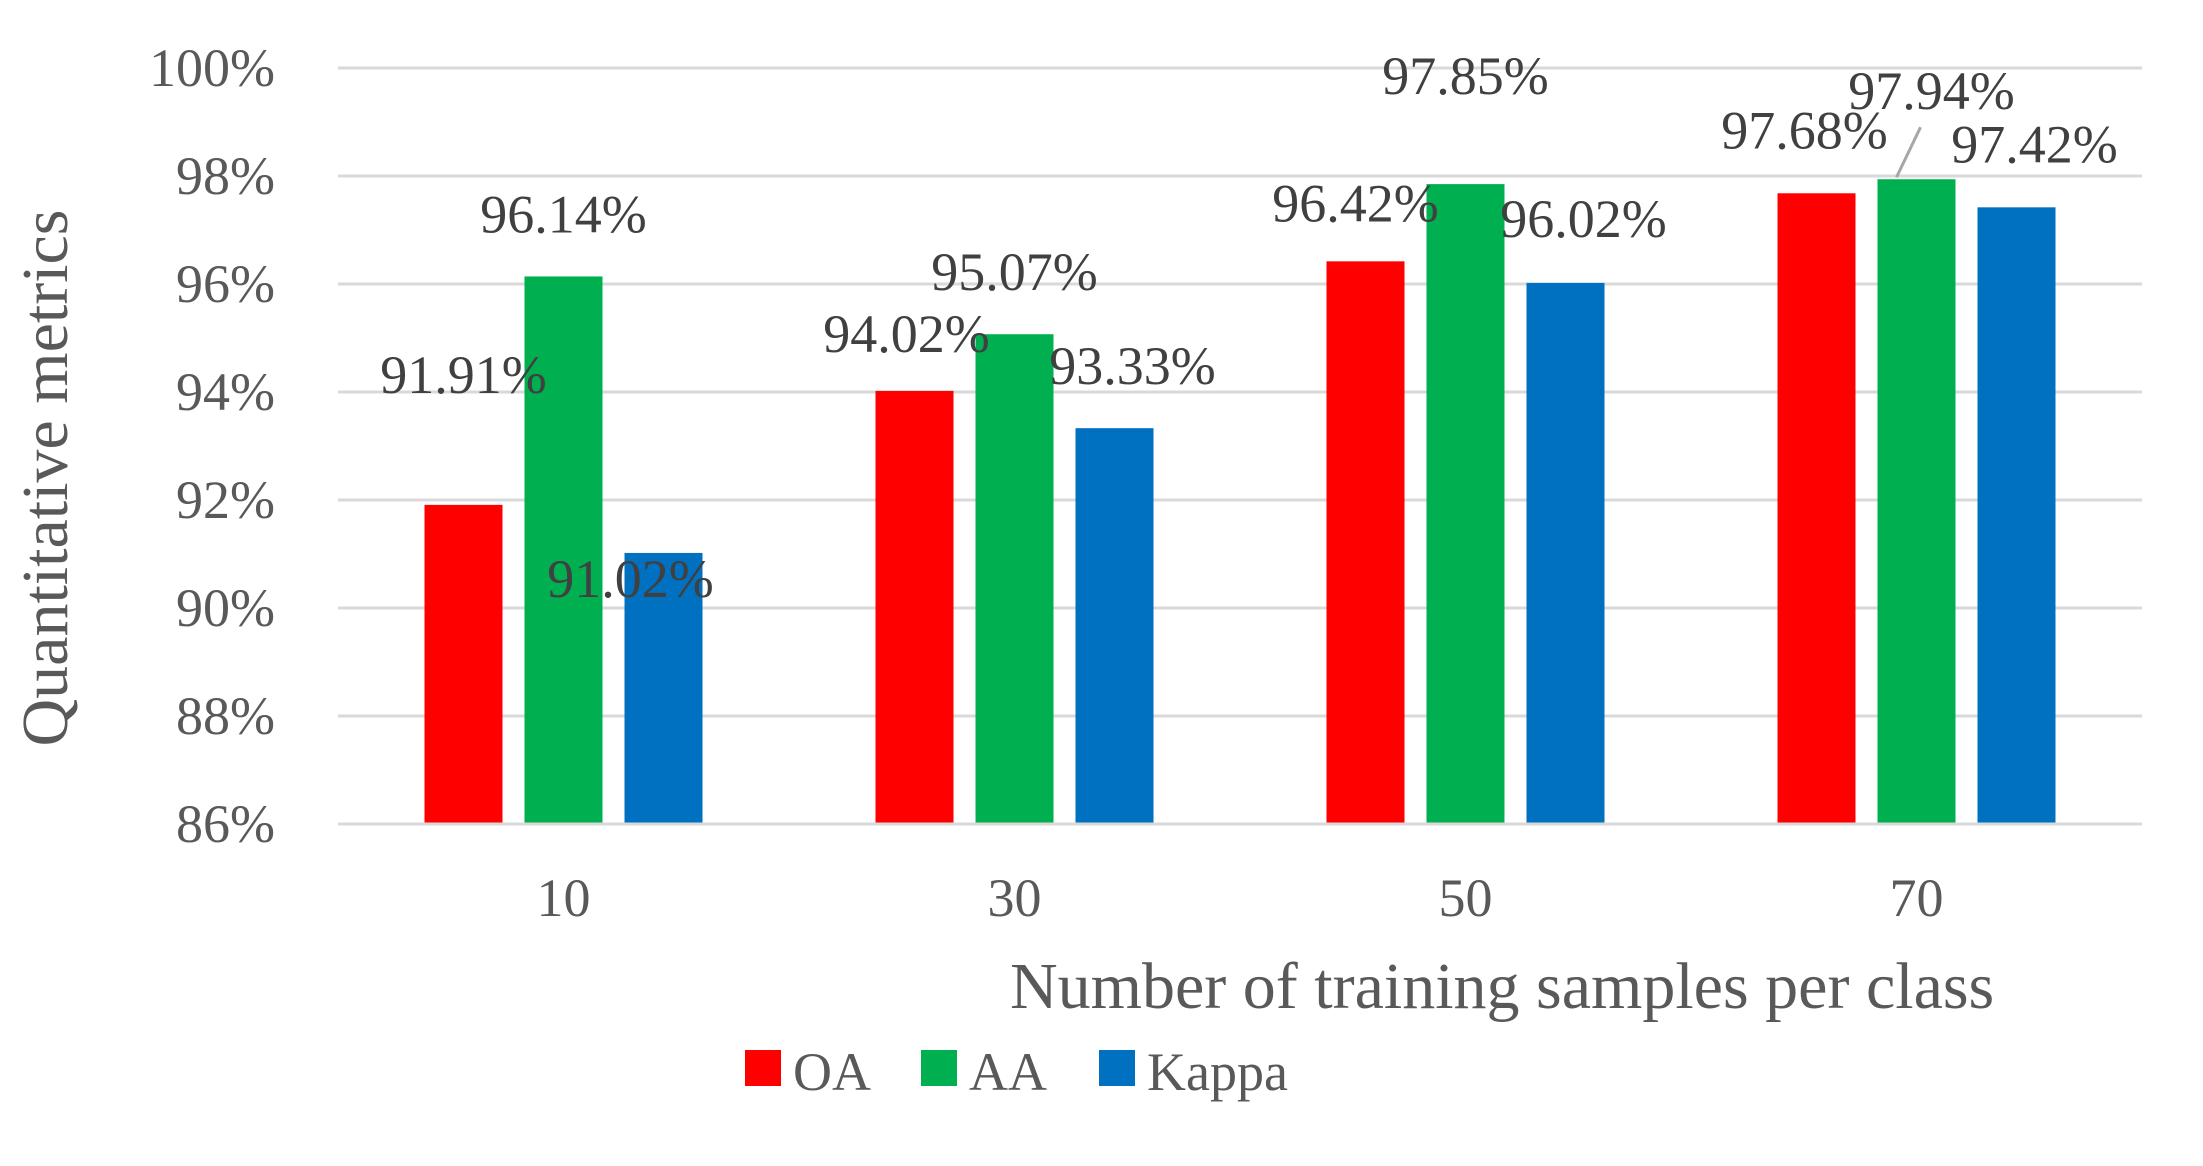 The image size is (2203, 1166). What do you see at coordinates (1117, 1068) in the screenshot?
I see `legend-swatch-kappa` at bounding box center [1117, 1068].